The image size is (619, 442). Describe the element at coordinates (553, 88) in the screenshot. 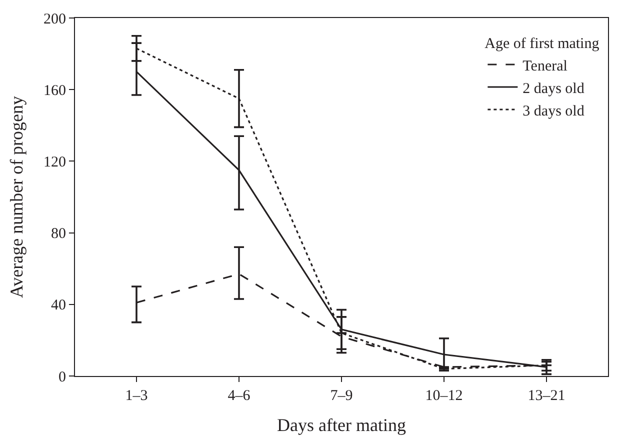

I see `legend-label: 2 days old` at that location.